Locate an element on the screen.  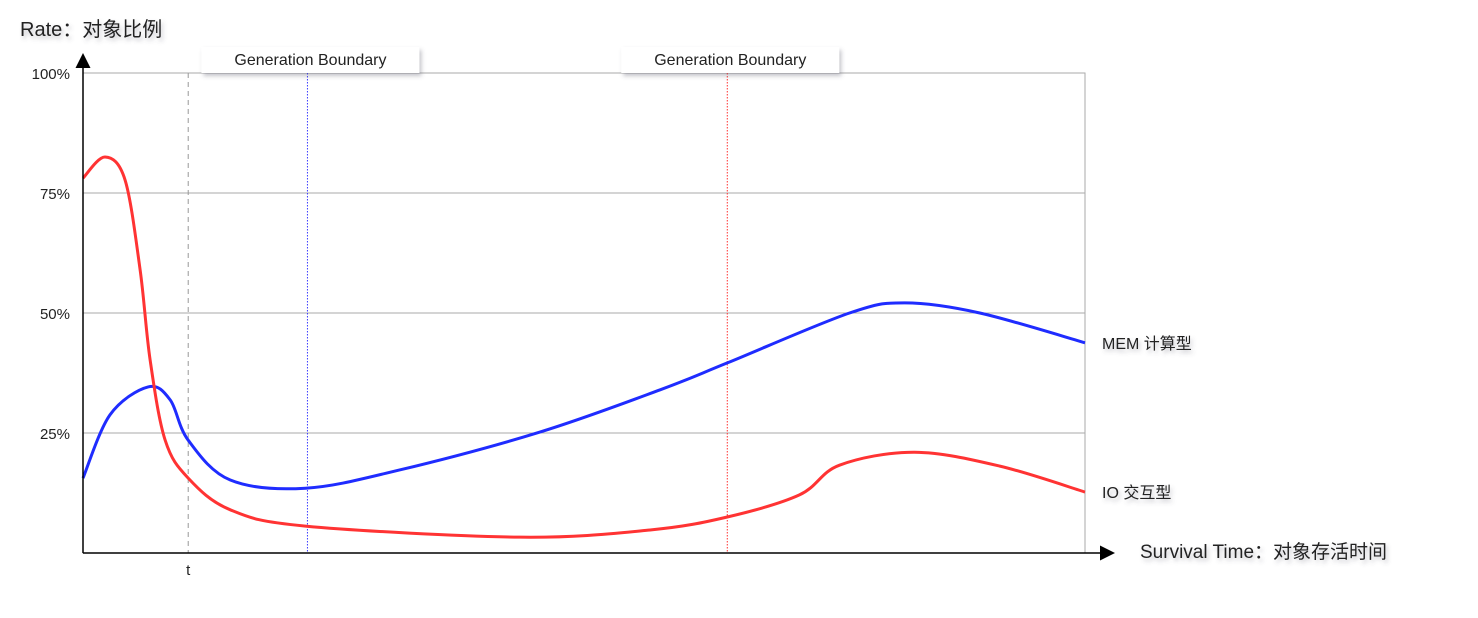
y-tick-label: 75% is located at coordinates (55, 194).